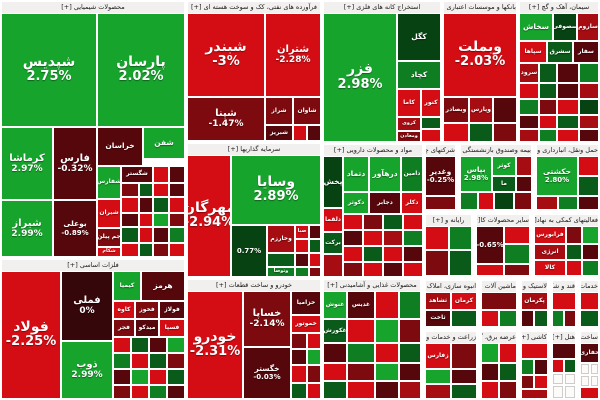 This screenshot has width=600, height=400. I want to click on sector-header-banks: بانکها و موسسات اعتباری [+], so click(480, 7).